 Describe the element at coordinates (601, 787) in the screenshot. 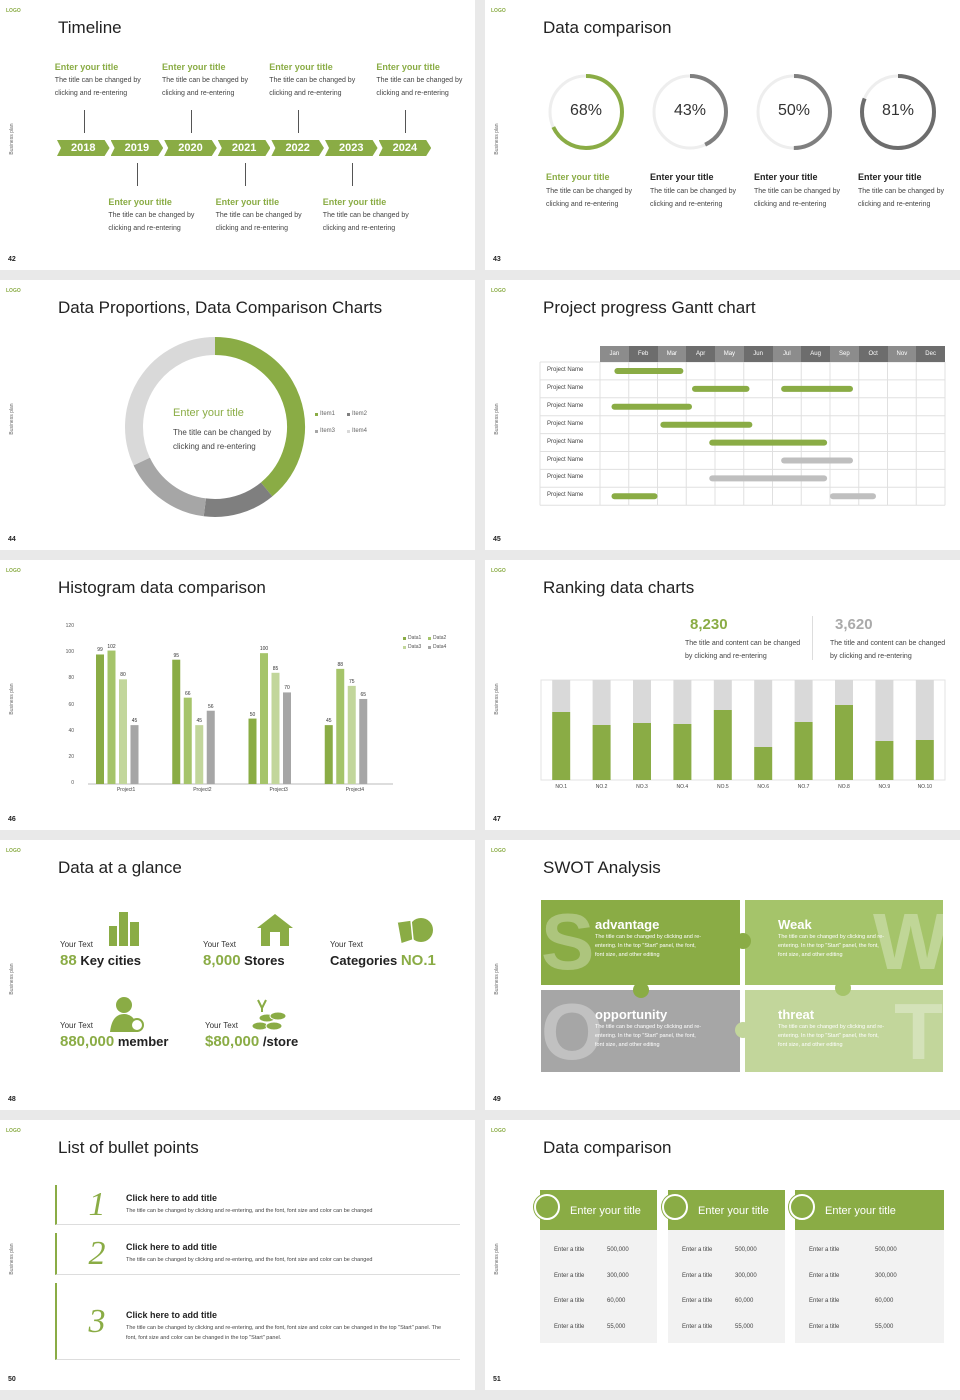

I see `x-tick-label: NO.2` at that location.